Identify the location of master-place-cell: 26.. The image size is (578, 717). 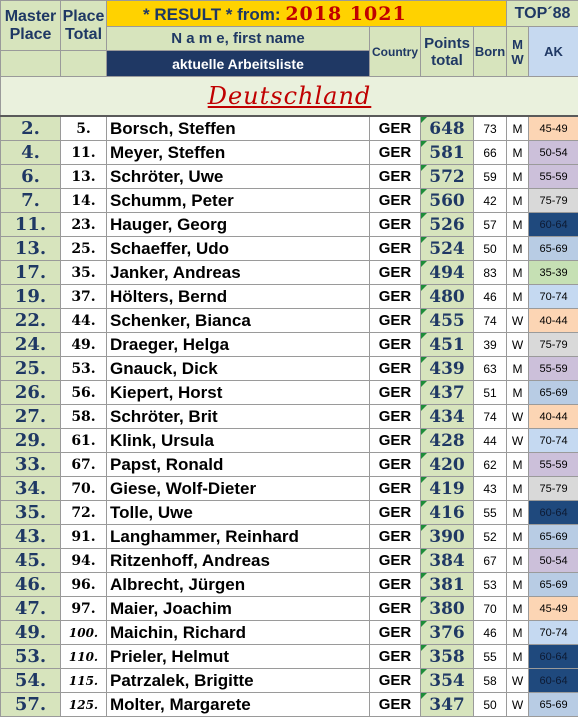
(30, 392).